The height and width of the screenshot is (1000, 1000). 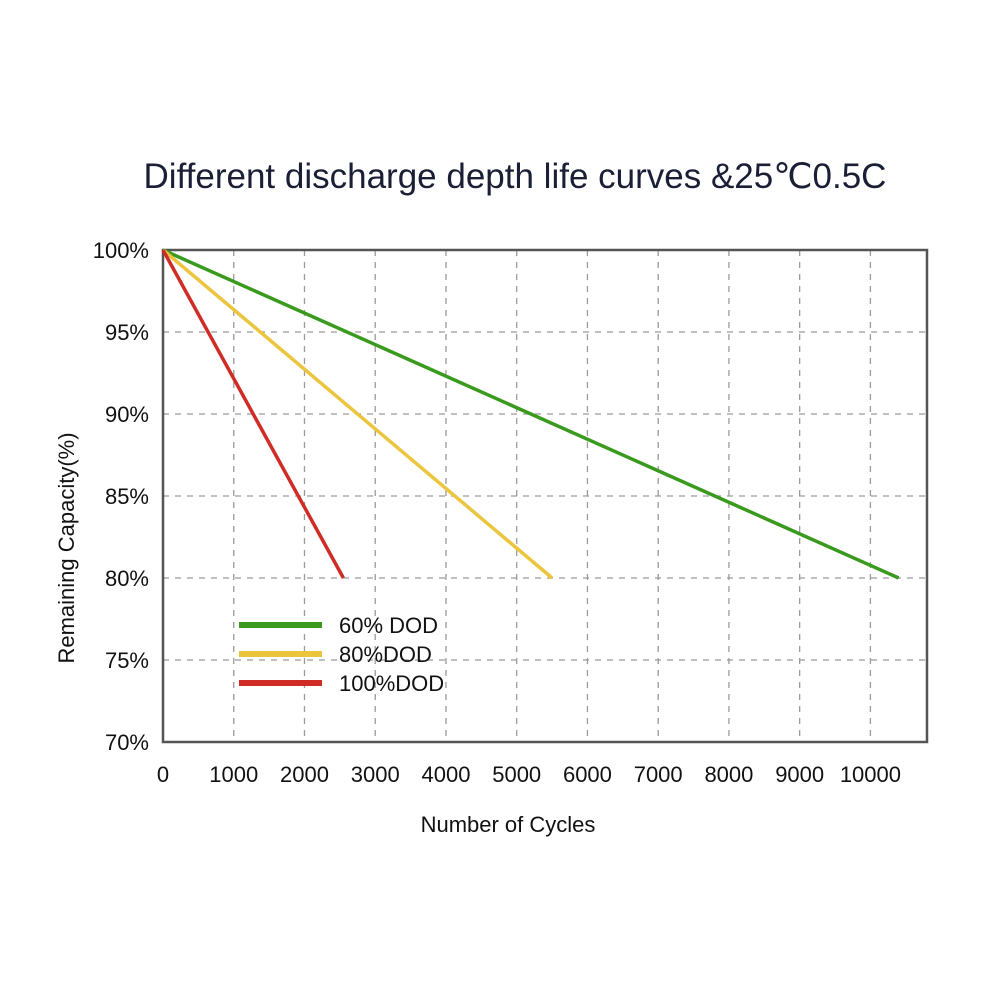 I want to click on y-tick-label: 90%, so click(x=127, y=414).